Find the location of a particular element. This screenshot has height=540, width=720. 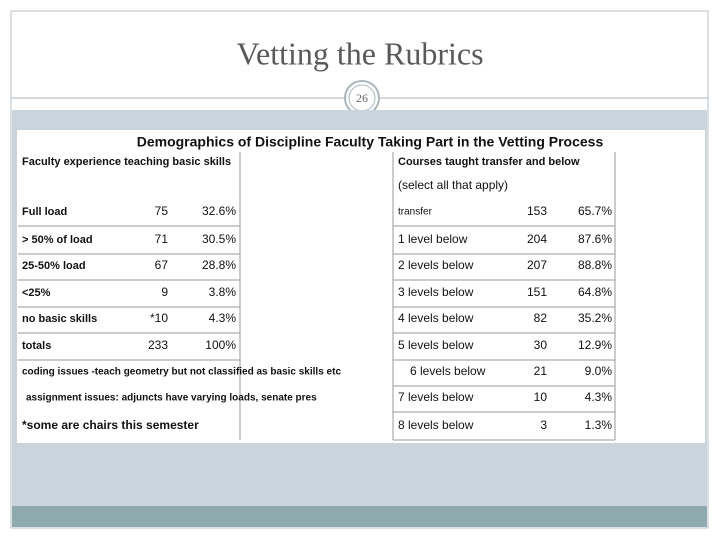

right-subheader: (select all that apply) is located at coordinates (453, 185).